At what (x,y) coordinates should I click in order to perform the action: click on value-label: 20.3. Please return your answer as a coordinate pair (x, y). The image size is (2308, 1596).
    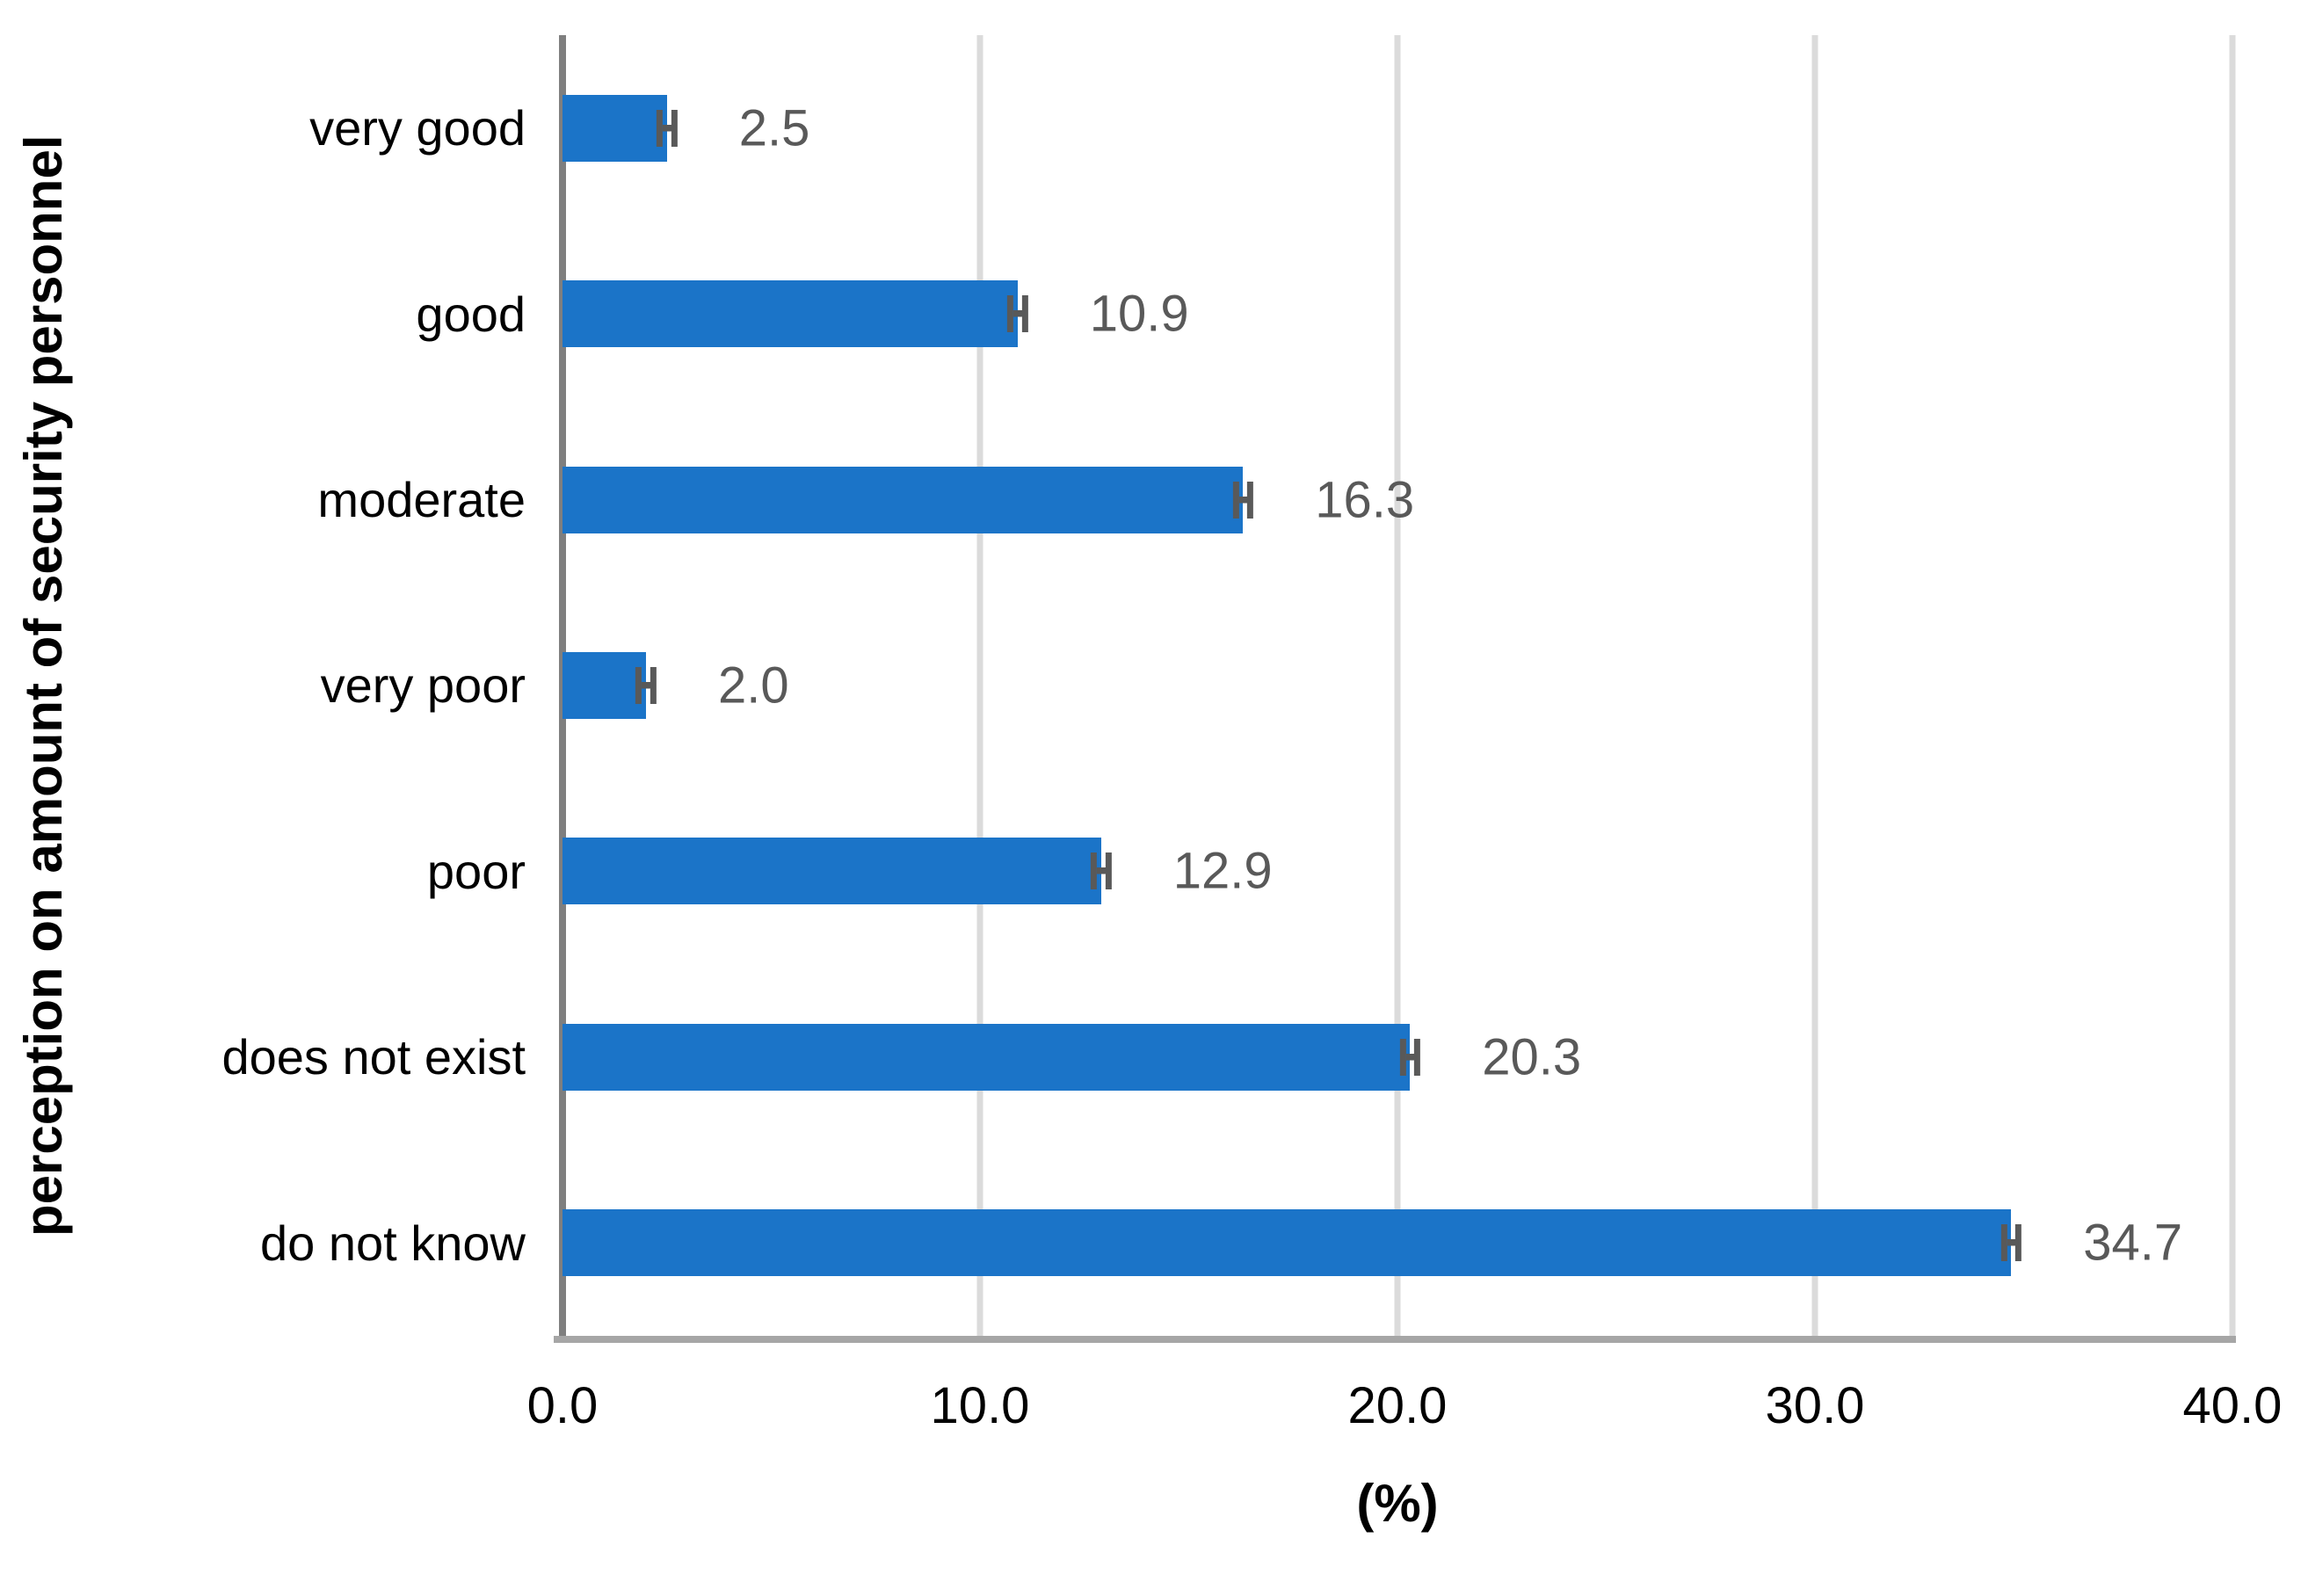
    Looking at the image, I should click on (1532, 1057).